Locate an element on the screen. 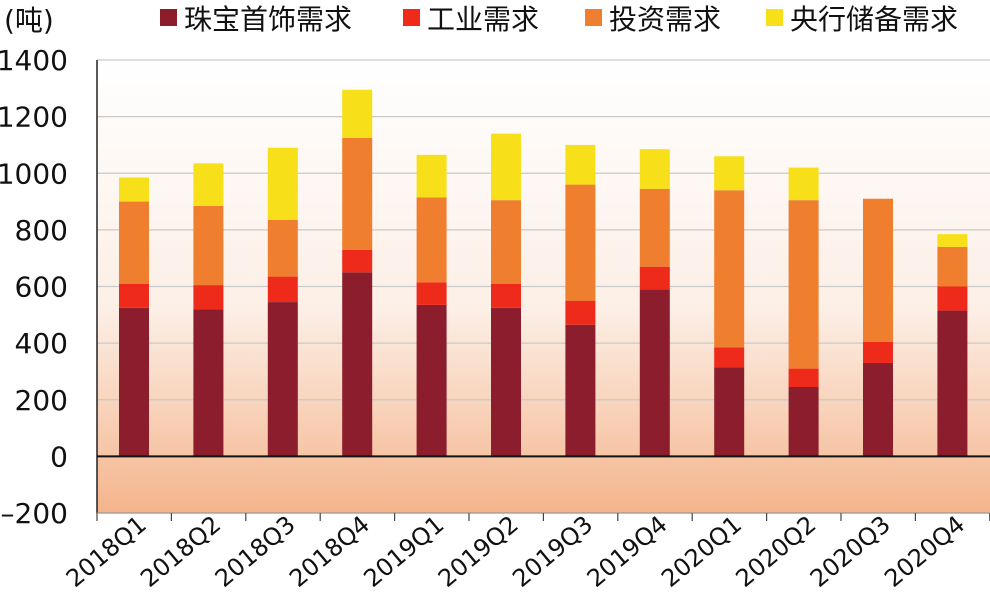 Image resolution: width=990 pixels, height=605 pixels. x-tick-label: 2018Q3 is located at coordinates (255, 551).